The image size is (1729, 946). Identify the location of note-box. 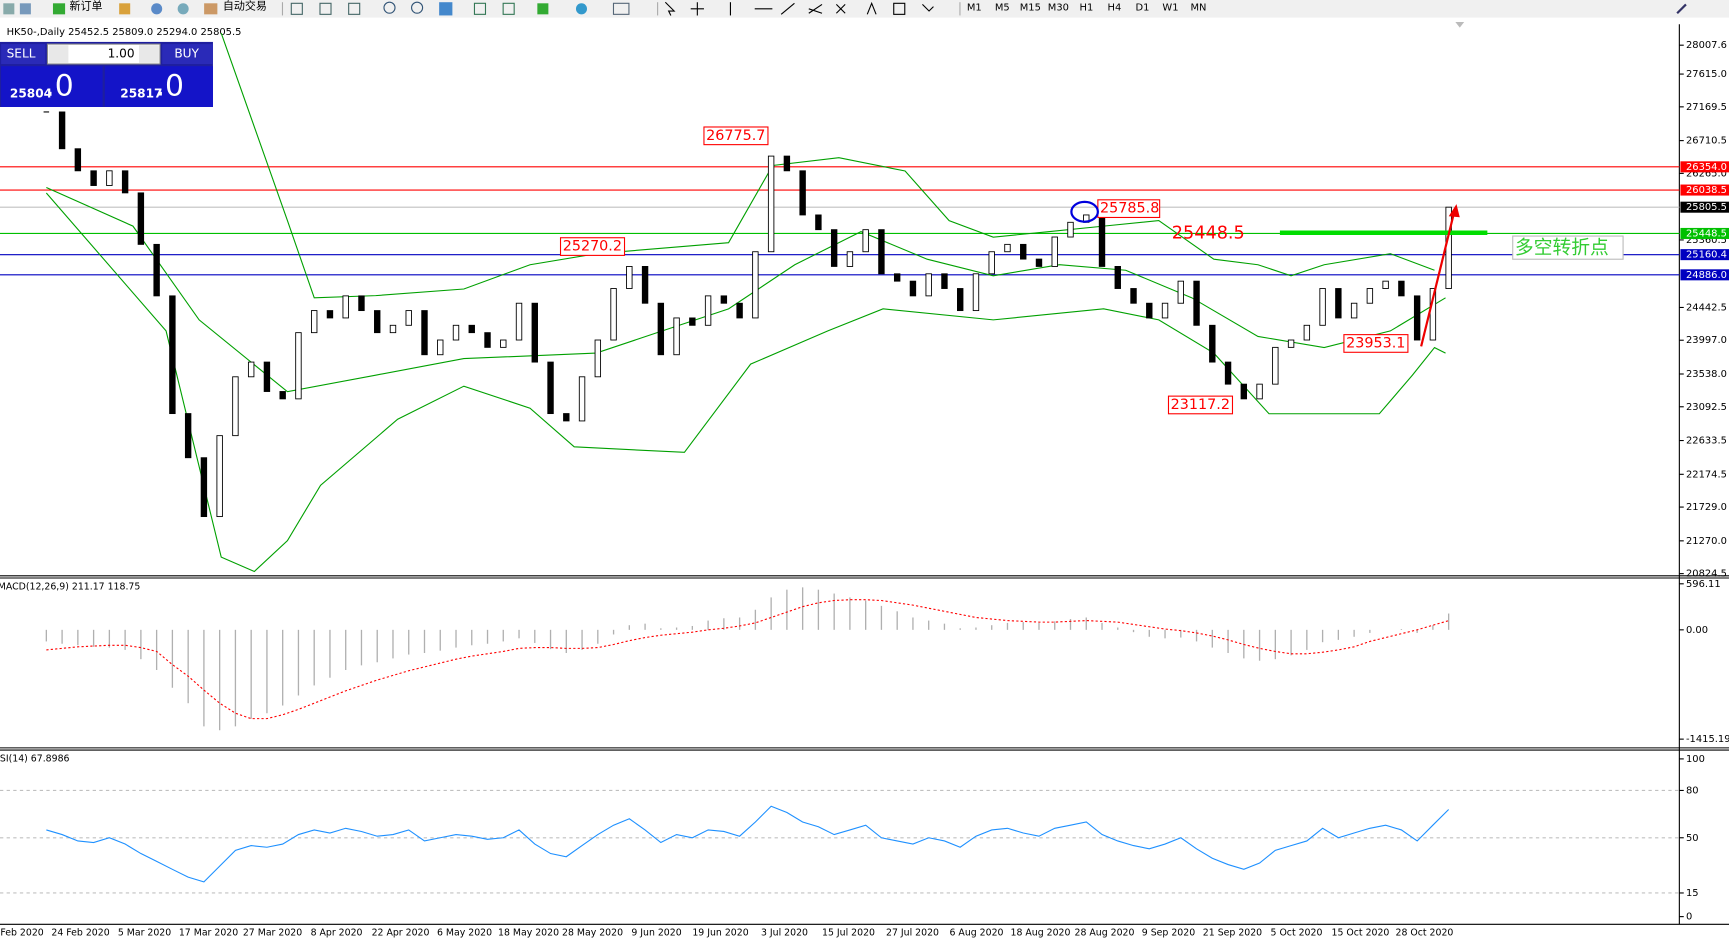
(1568, 247).